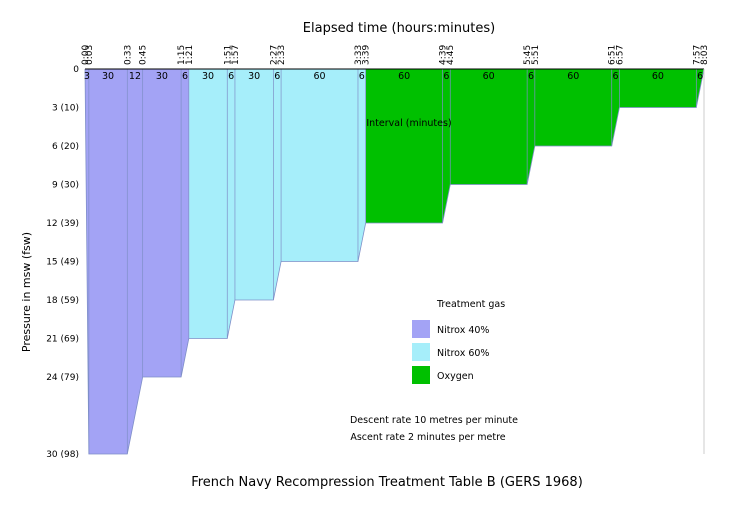 This screenshot has height=512, width=733. Describe the element at coordinates (434, 420) in the screenshot. I see `descent-rate-note: Descent rate 10 metres per minute` at that location.